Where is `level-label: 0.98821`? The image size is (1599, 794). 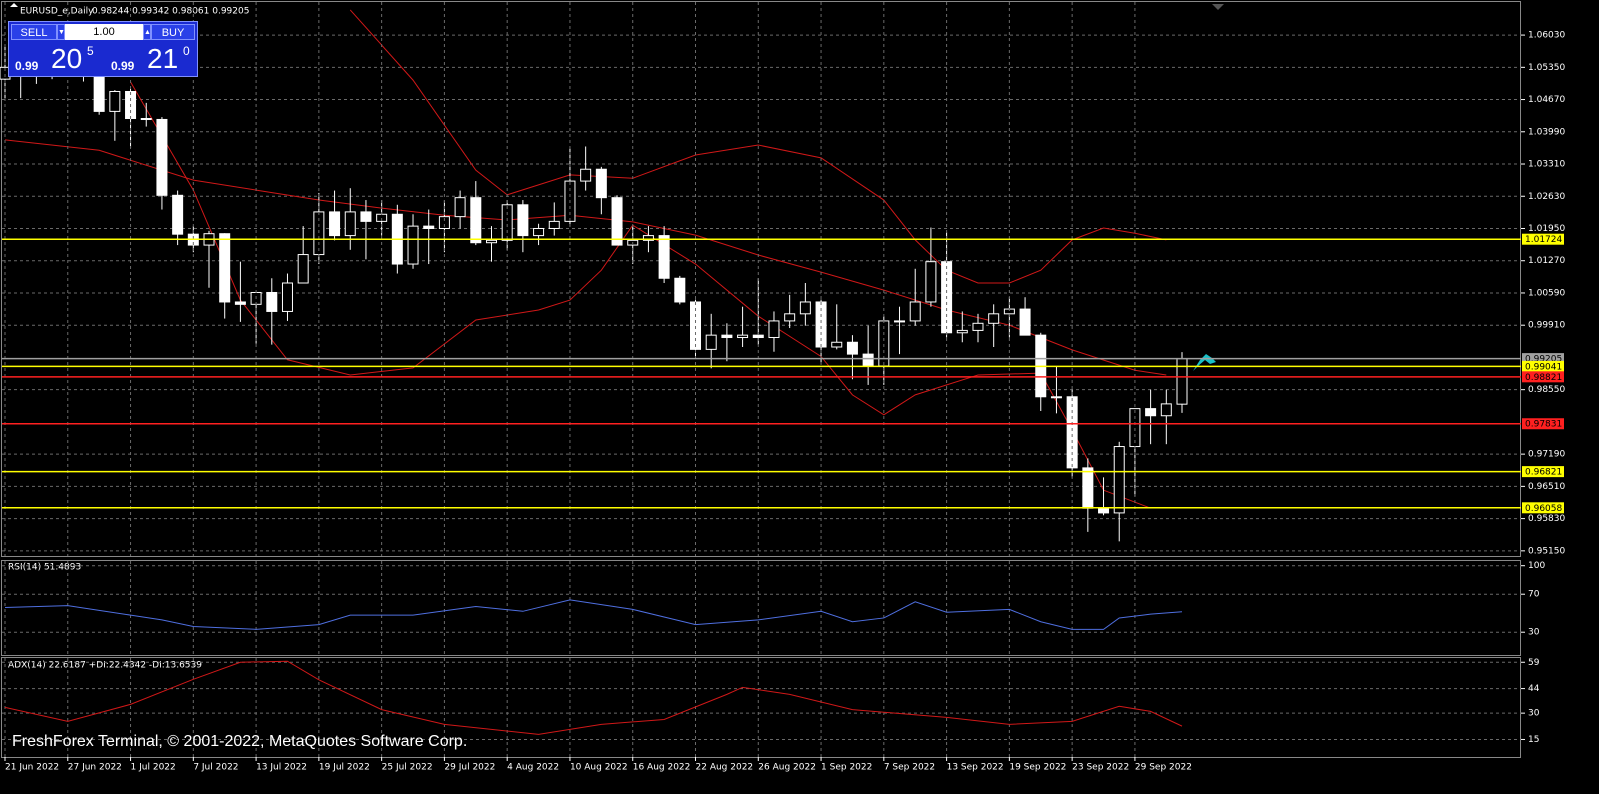
level-label: 0.98821 is located at coordinates (1543, 378).